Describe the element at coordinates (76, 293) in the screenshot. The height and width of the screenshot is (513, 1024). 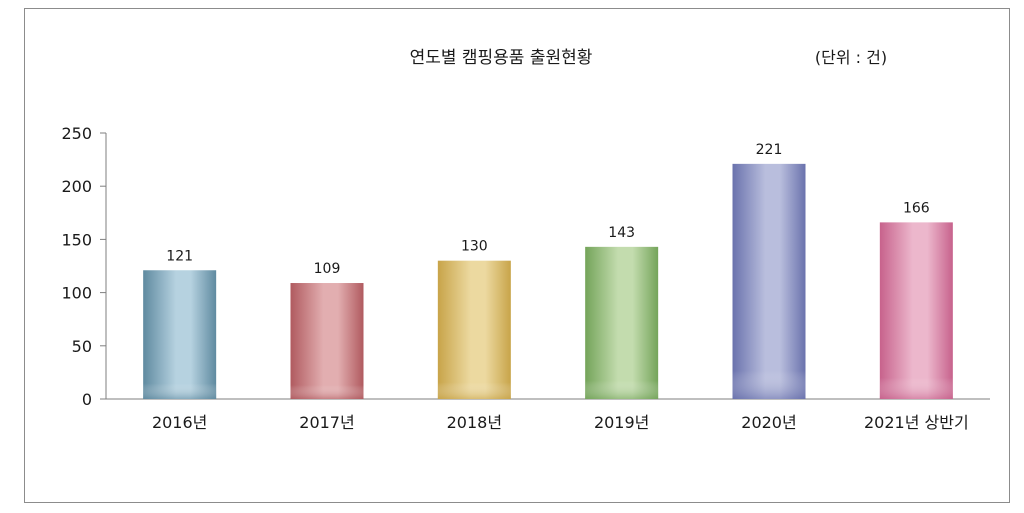
I see `y-tick-label: 100` at that location.